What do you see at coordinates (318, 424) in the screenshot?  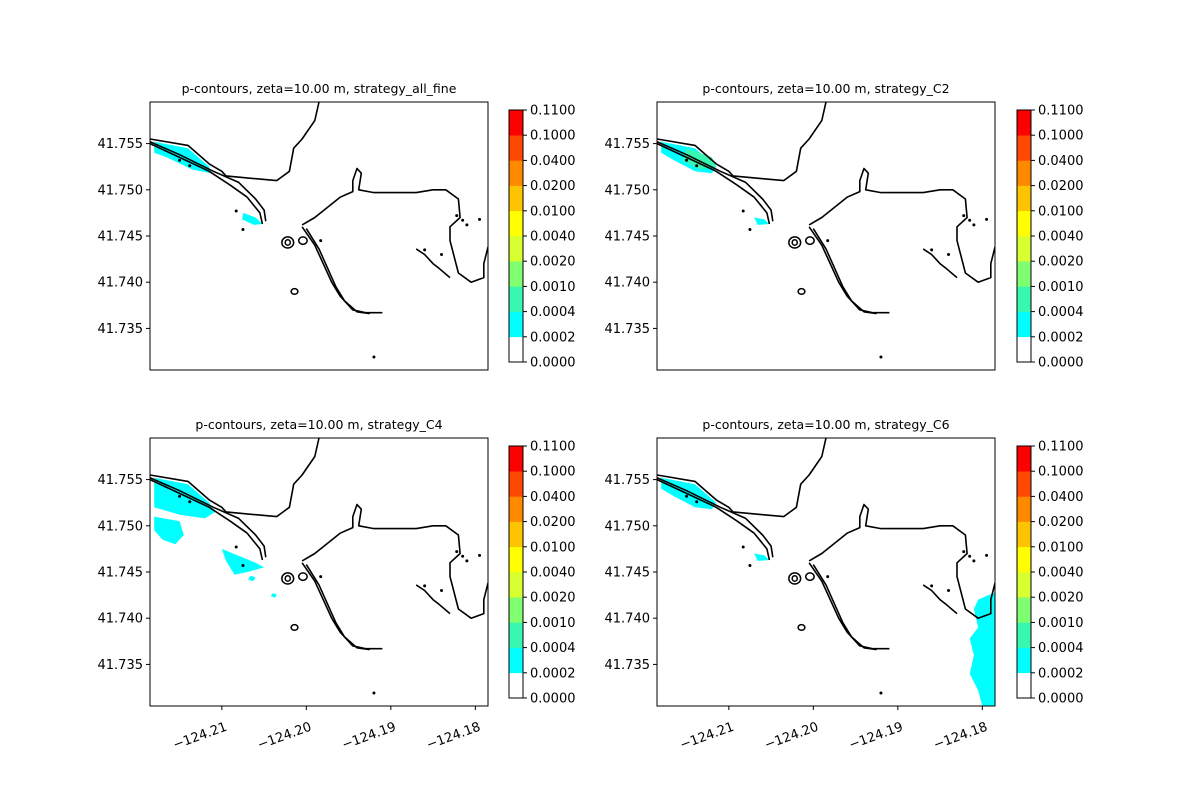 I see `panel-title: p-contours, zeta=10.00 m, strategy_C4` at bounding box center [318, 424].